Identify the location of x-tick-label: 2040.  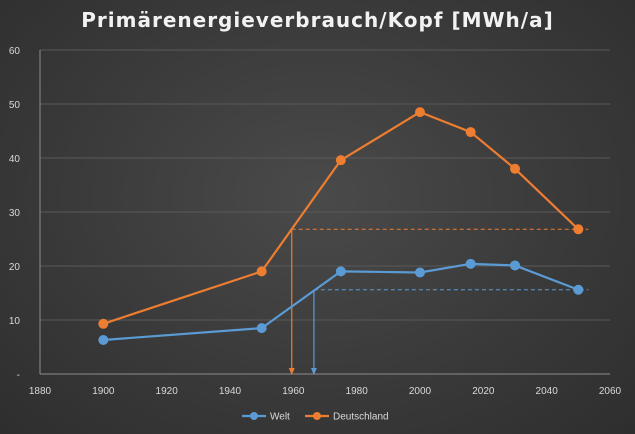
(547, 391).